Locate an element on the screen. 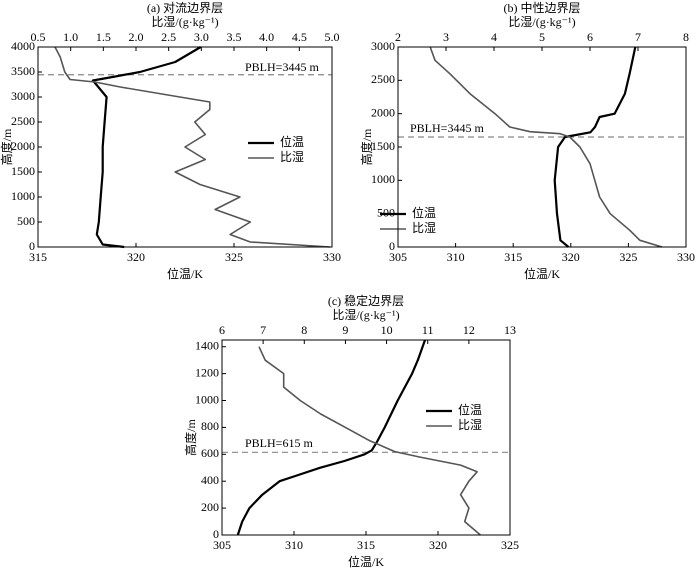  pblh-annotation: PBLH=615 m is located at coordinates (279, 443).